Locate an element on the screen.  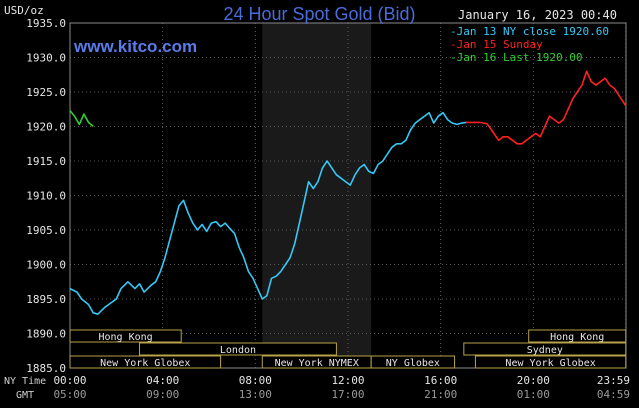
legend-item-ny-close: -Jan 13 NY close 1920.60 is located at coordinates (529, 31).